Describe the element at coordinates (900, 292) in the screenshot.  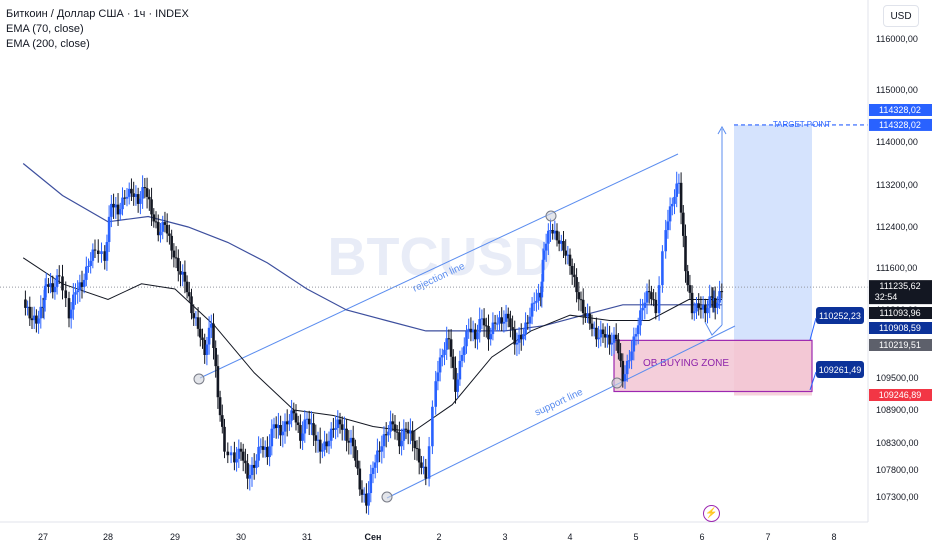
I see `current-price-badge-bg` at that location.